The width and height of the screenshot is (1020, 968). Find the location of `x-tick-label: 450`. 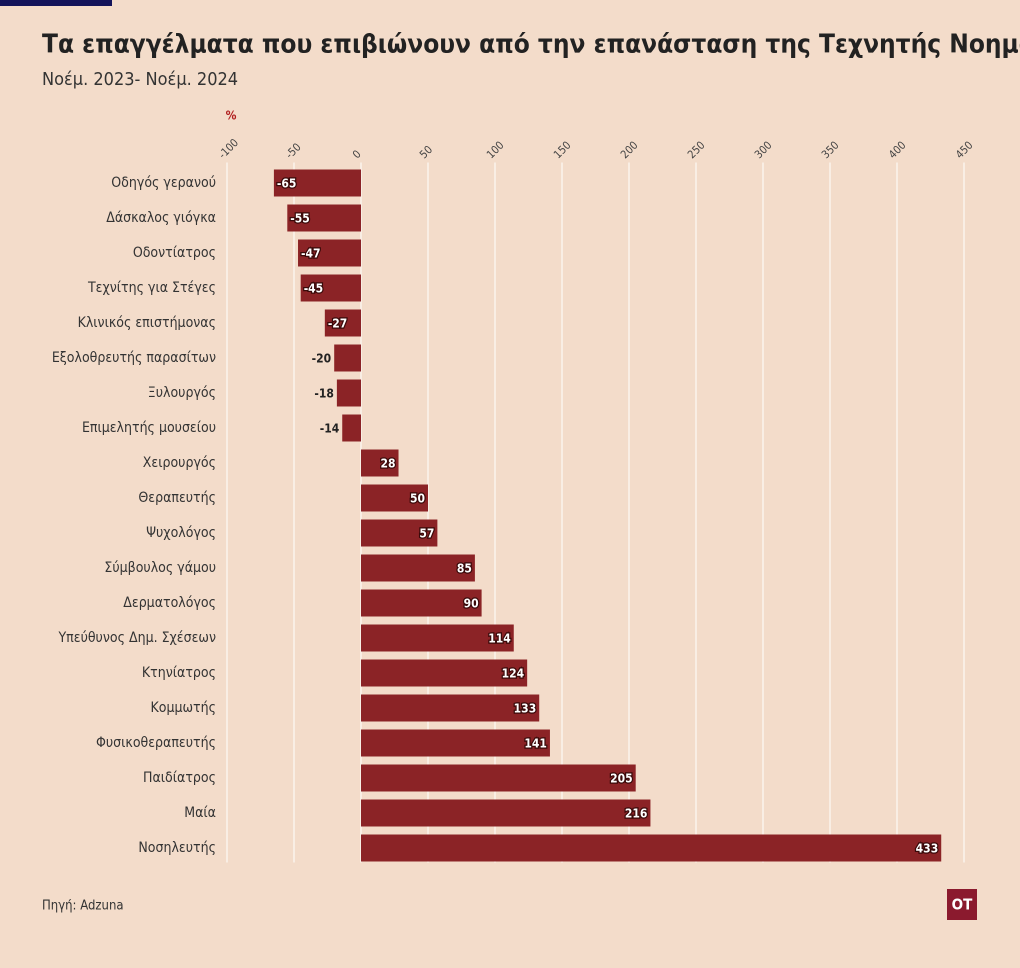

x-tick-label: 450 is located at coordinates (964, 150).